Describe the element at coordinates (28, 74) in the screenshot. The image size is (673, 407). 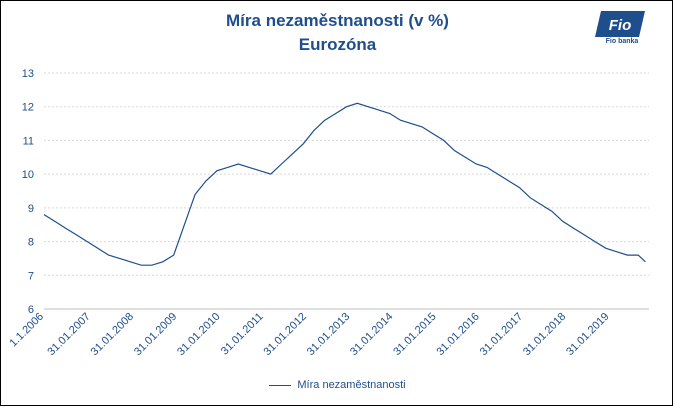
I see `y-tick-label: 13` at that location.